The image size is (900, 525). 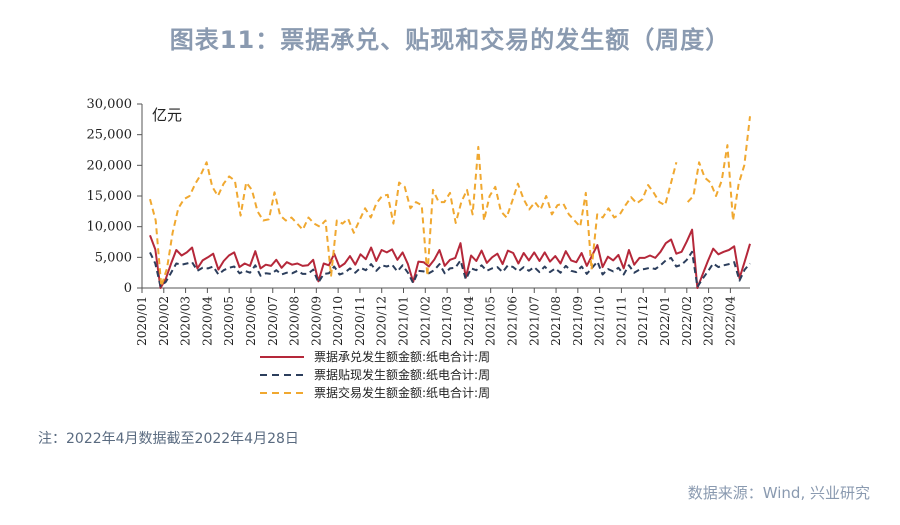 I want to click on chart-title: 图表11：票据承兑、贴现和交易的发生额（周度）, so click(x=450, y=40).